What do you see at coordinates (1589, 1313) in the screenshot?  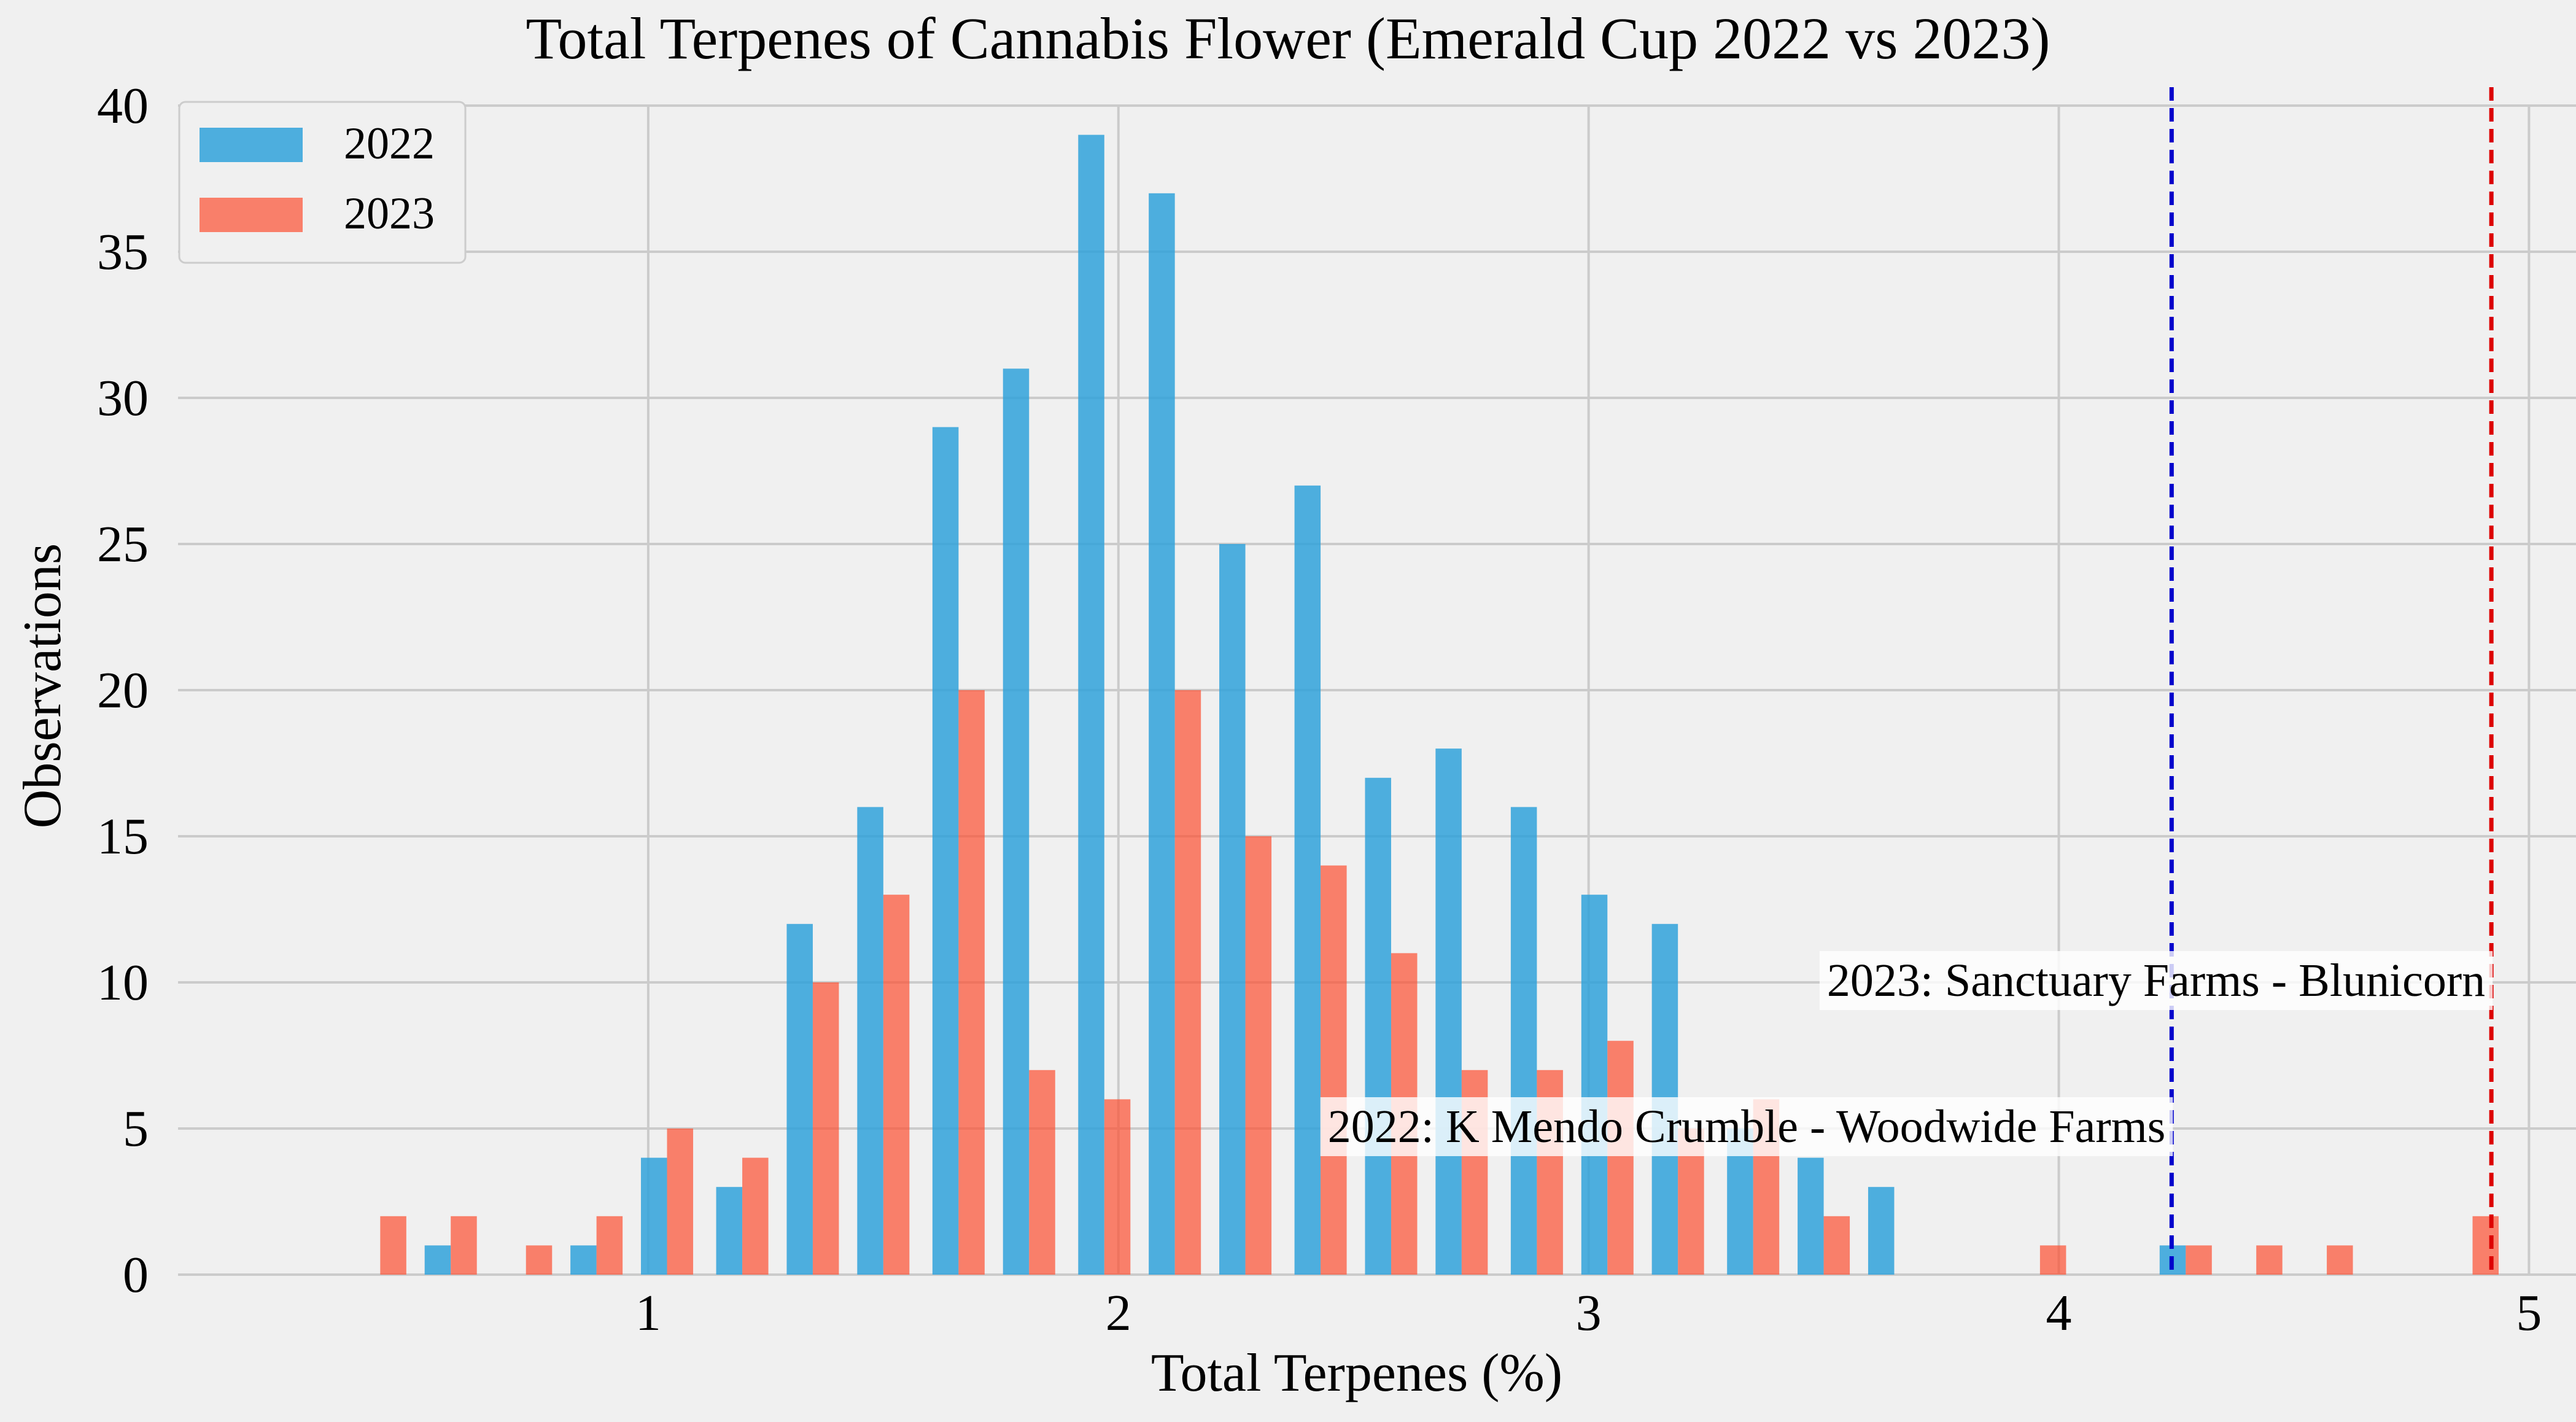 I see `x-tick-label: 3` at bounding box center [1589, 1313].